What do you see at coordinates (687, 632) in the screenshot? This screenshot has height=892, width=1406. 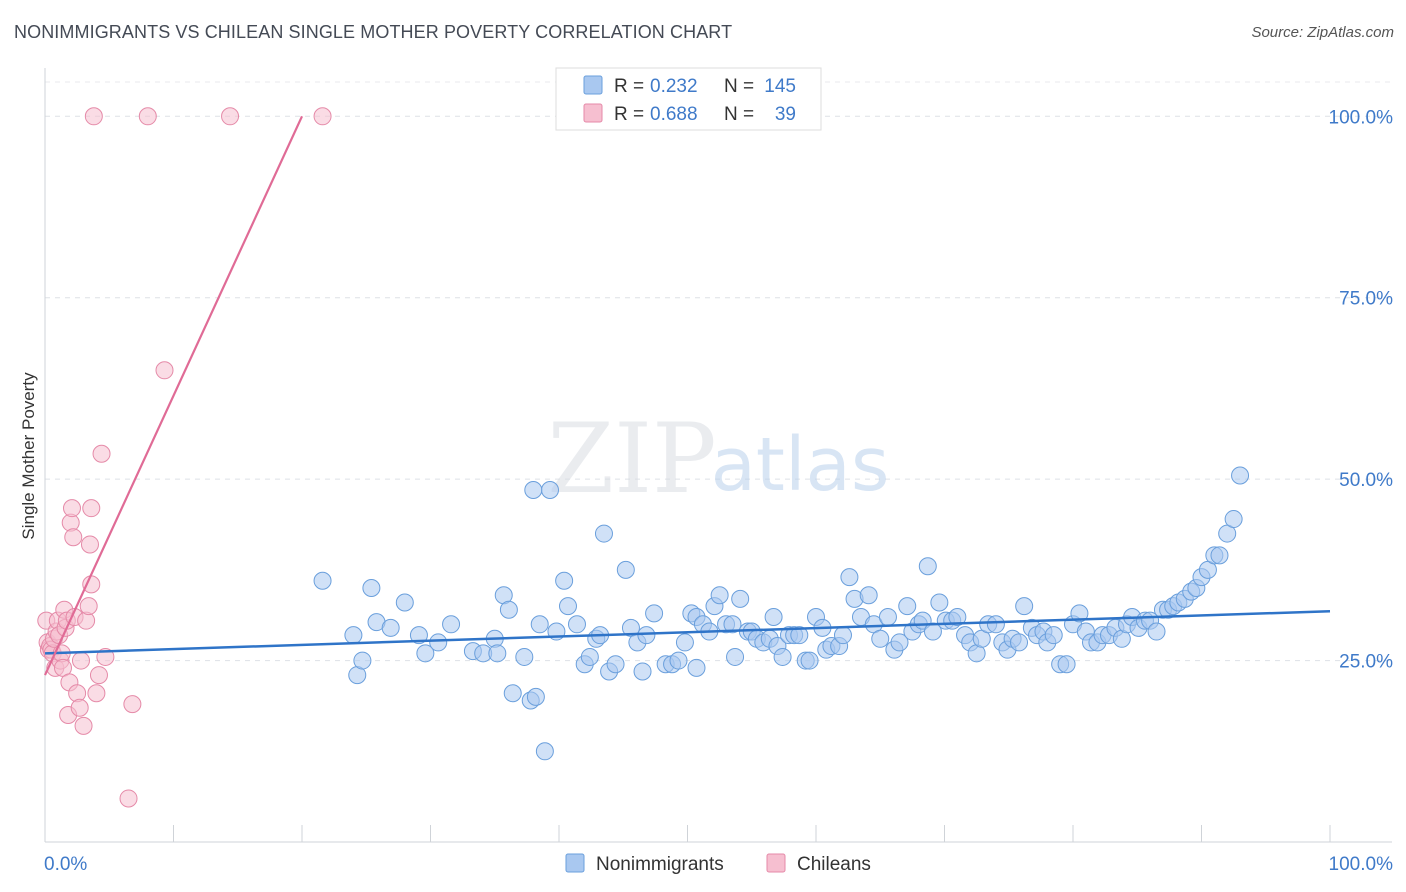 I see `nonimmigrants-trend-line` at bounding box center [687, 632].